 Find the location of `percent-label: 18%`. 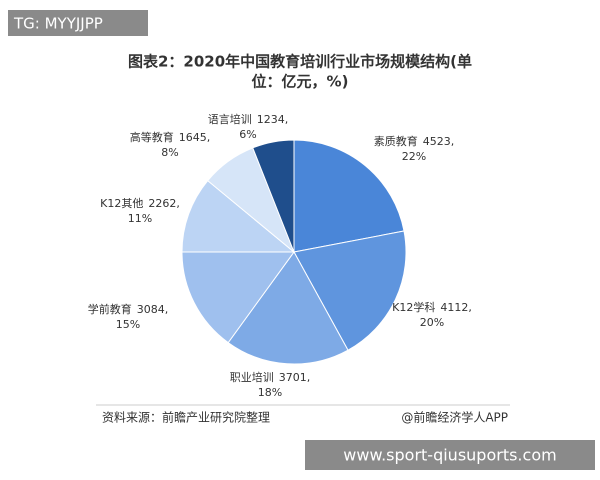

percent-label: 18% is located at coordinates (270, 392).